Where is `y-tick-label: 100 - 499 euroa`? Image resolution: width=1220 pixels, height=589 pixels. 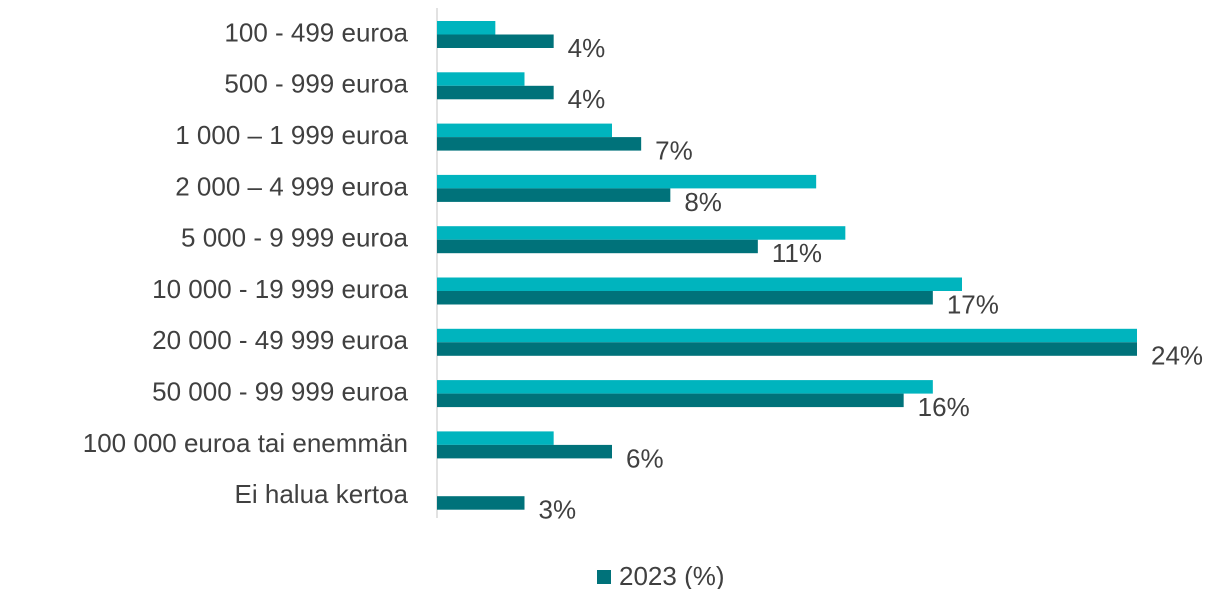 y-tick-label: 100 - 499 euroa is located at coordinates (316, 32).